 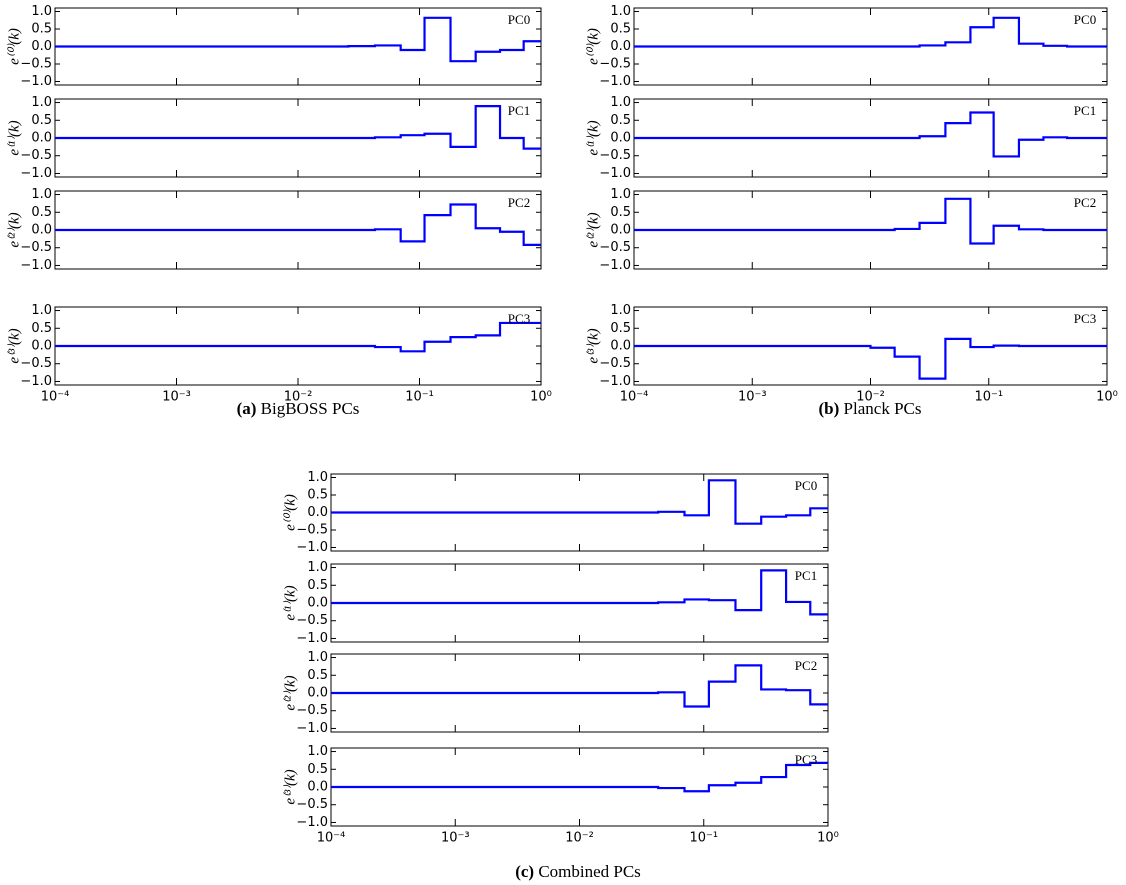 What do you see at coordinates (870, 408) in the screenshot?
I see `caption: (b) Planck PCs` at bounding box center [870, 408].